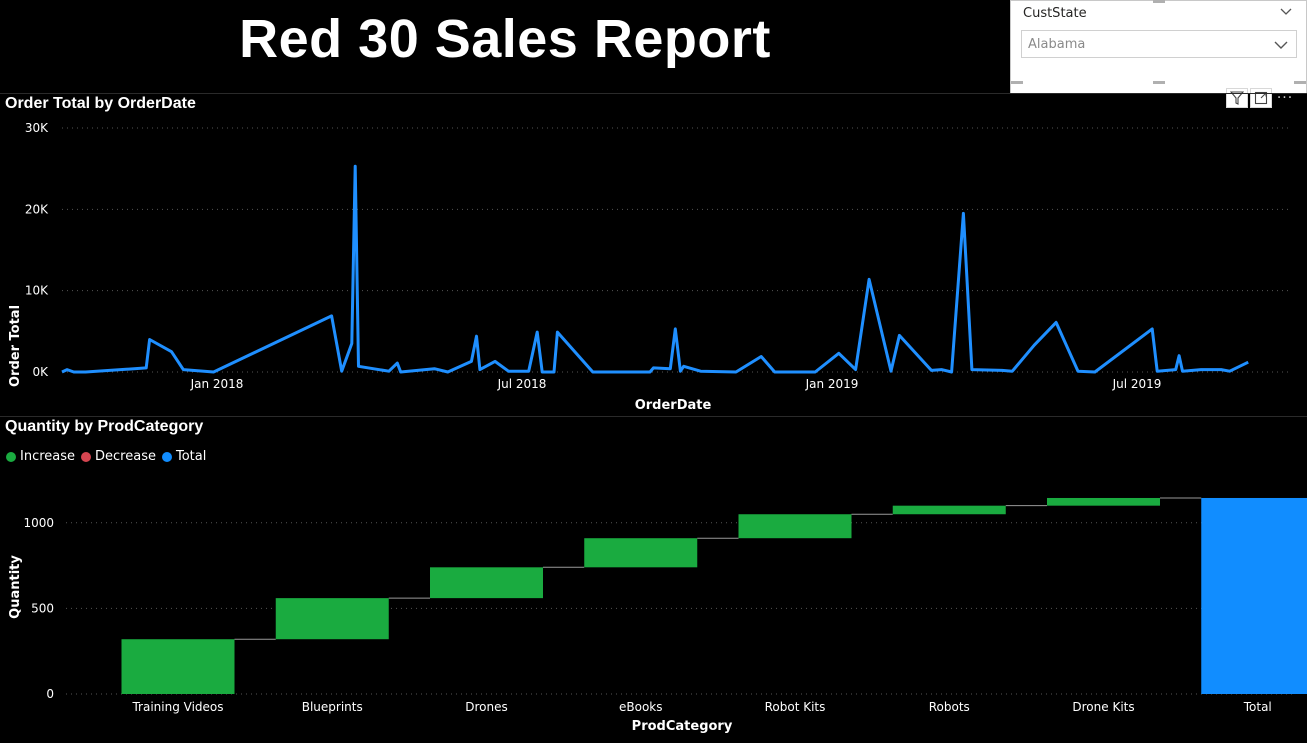  I want to click on waterfall-chart-title: Quantity by ProdCategory, so click(104, 426).